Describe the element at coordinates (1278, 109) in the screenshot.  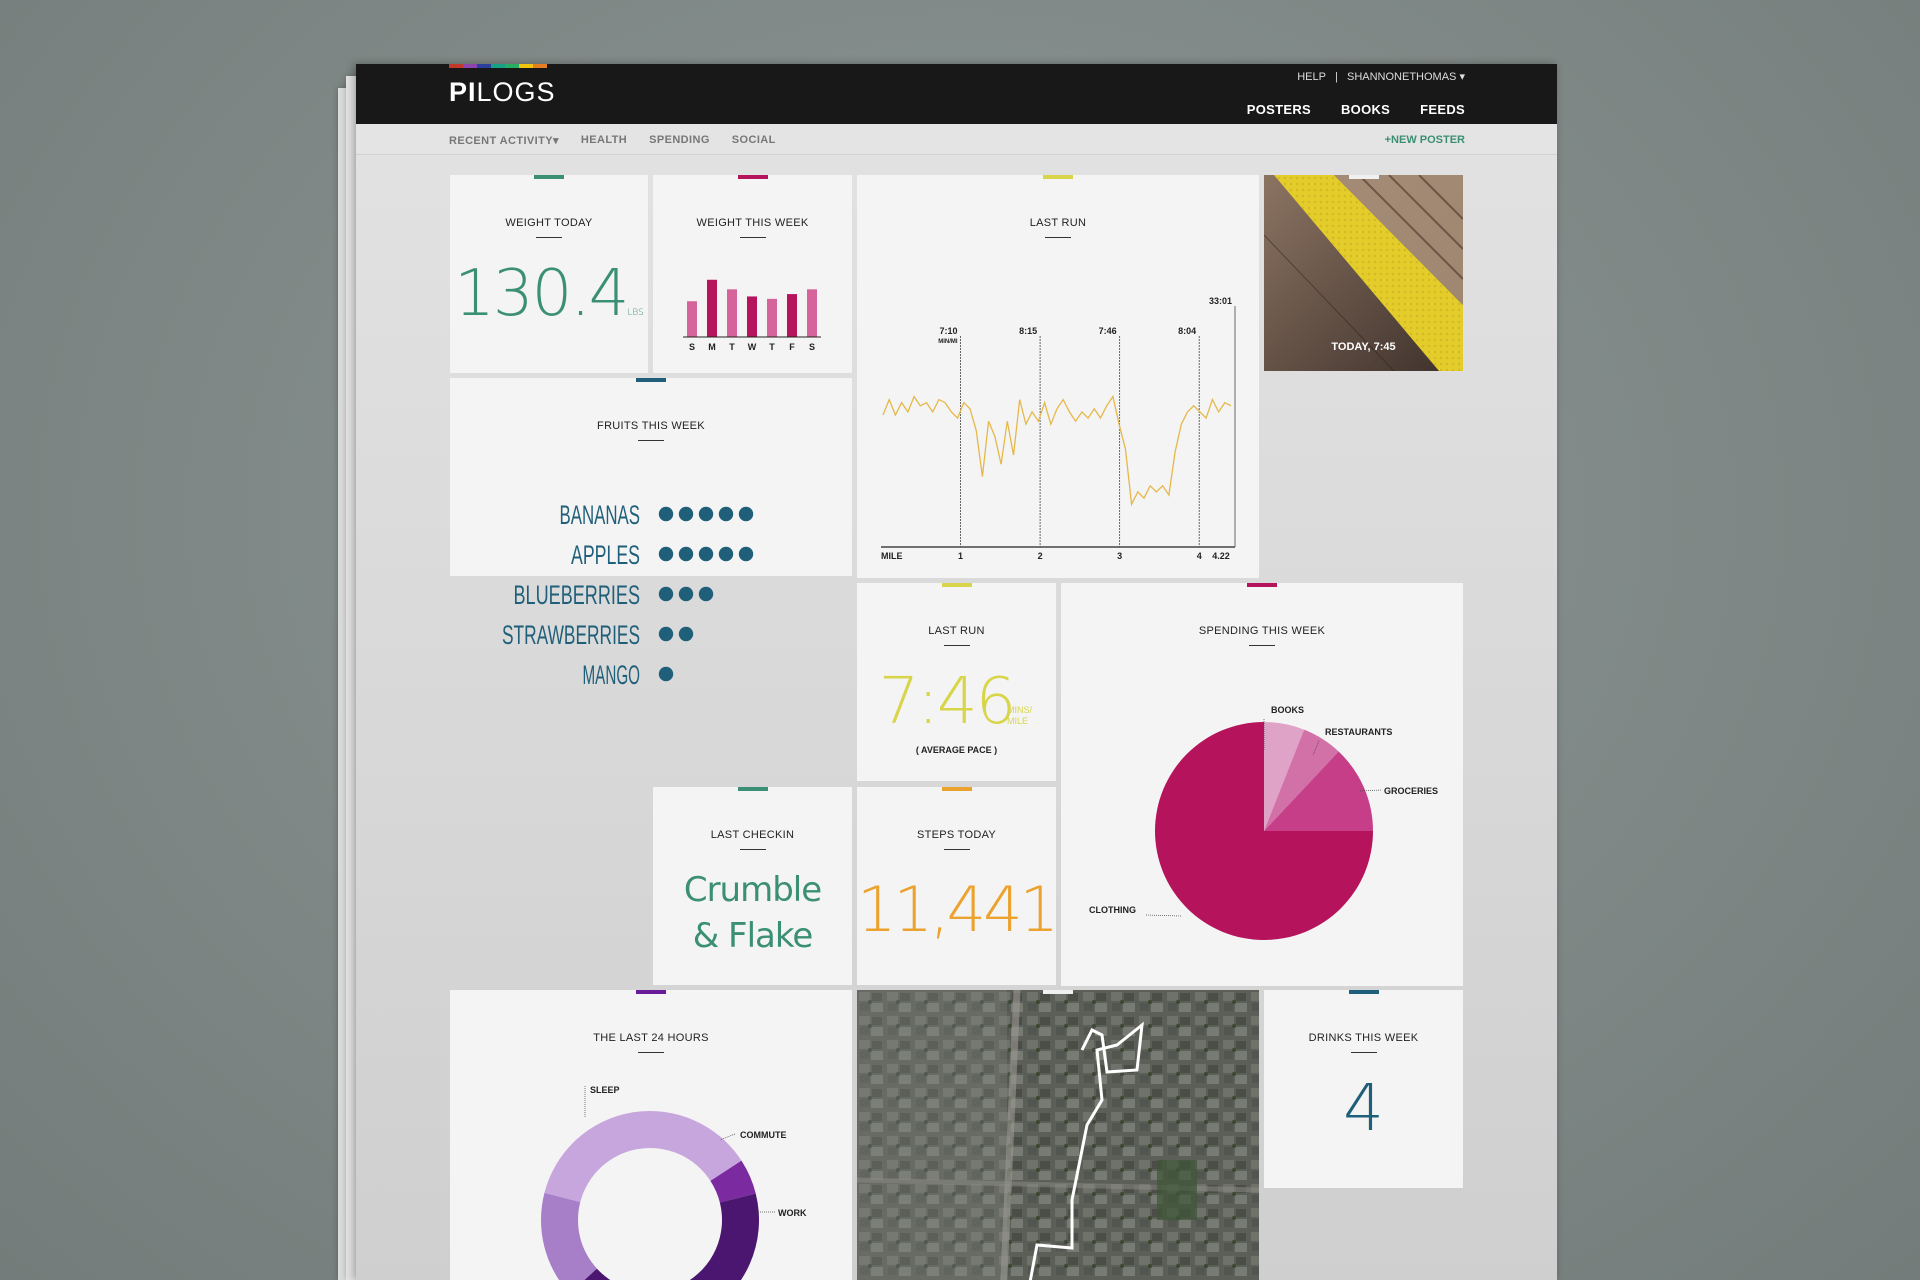
I see `nav-posters: POSTERS` at that location.